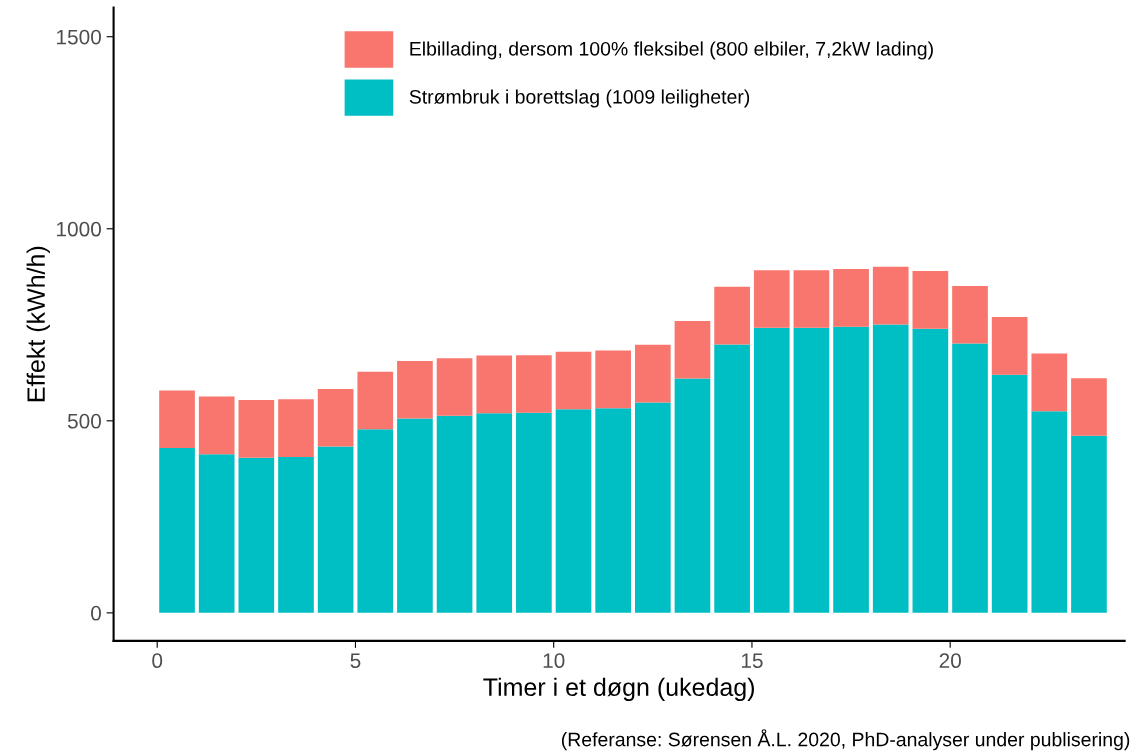 This screenshot has height=754, width=1136. Describe the element at coordinates (79, 229) in the screenshot. I see `y-tick-label: 1000` at that location.